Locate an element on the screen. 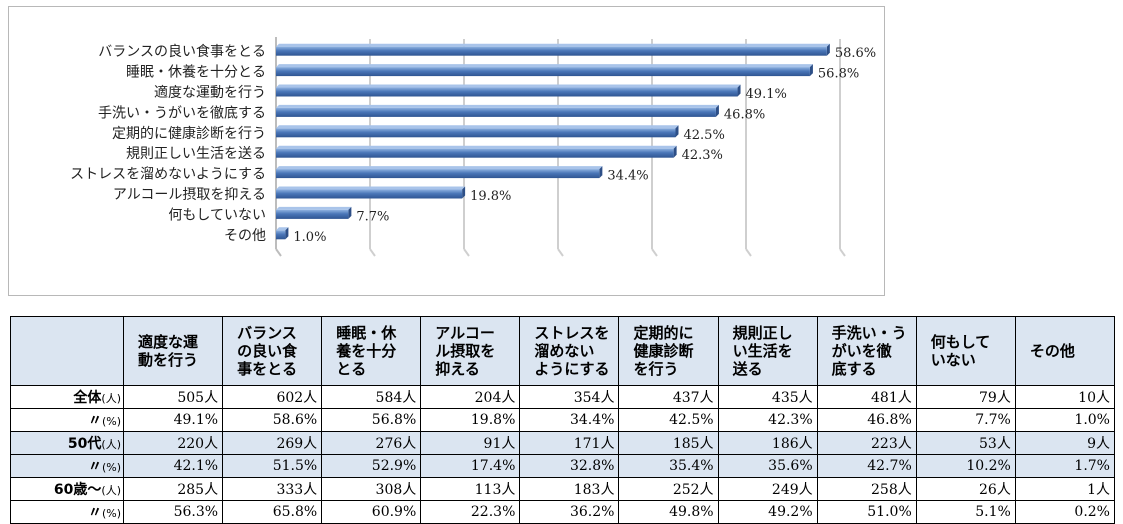 The height and width of the screenshot is (524, 1123). table-cell: 1人 is located at coordinates (1065, 489).